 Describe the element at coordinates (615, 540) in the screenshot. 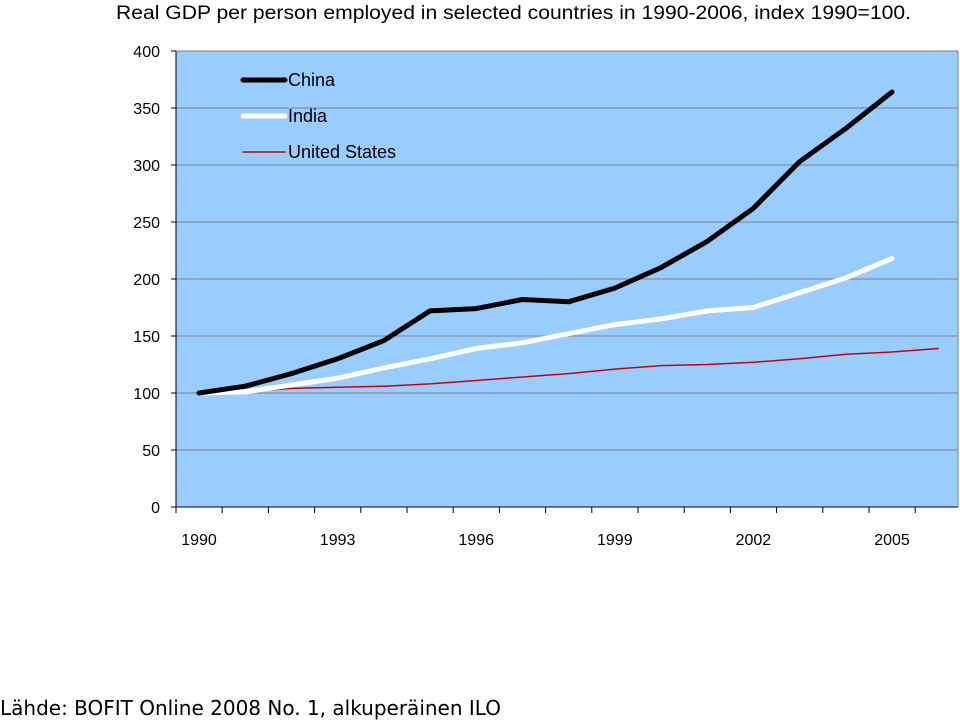

I see `x-tick-label: 1999` at that location.